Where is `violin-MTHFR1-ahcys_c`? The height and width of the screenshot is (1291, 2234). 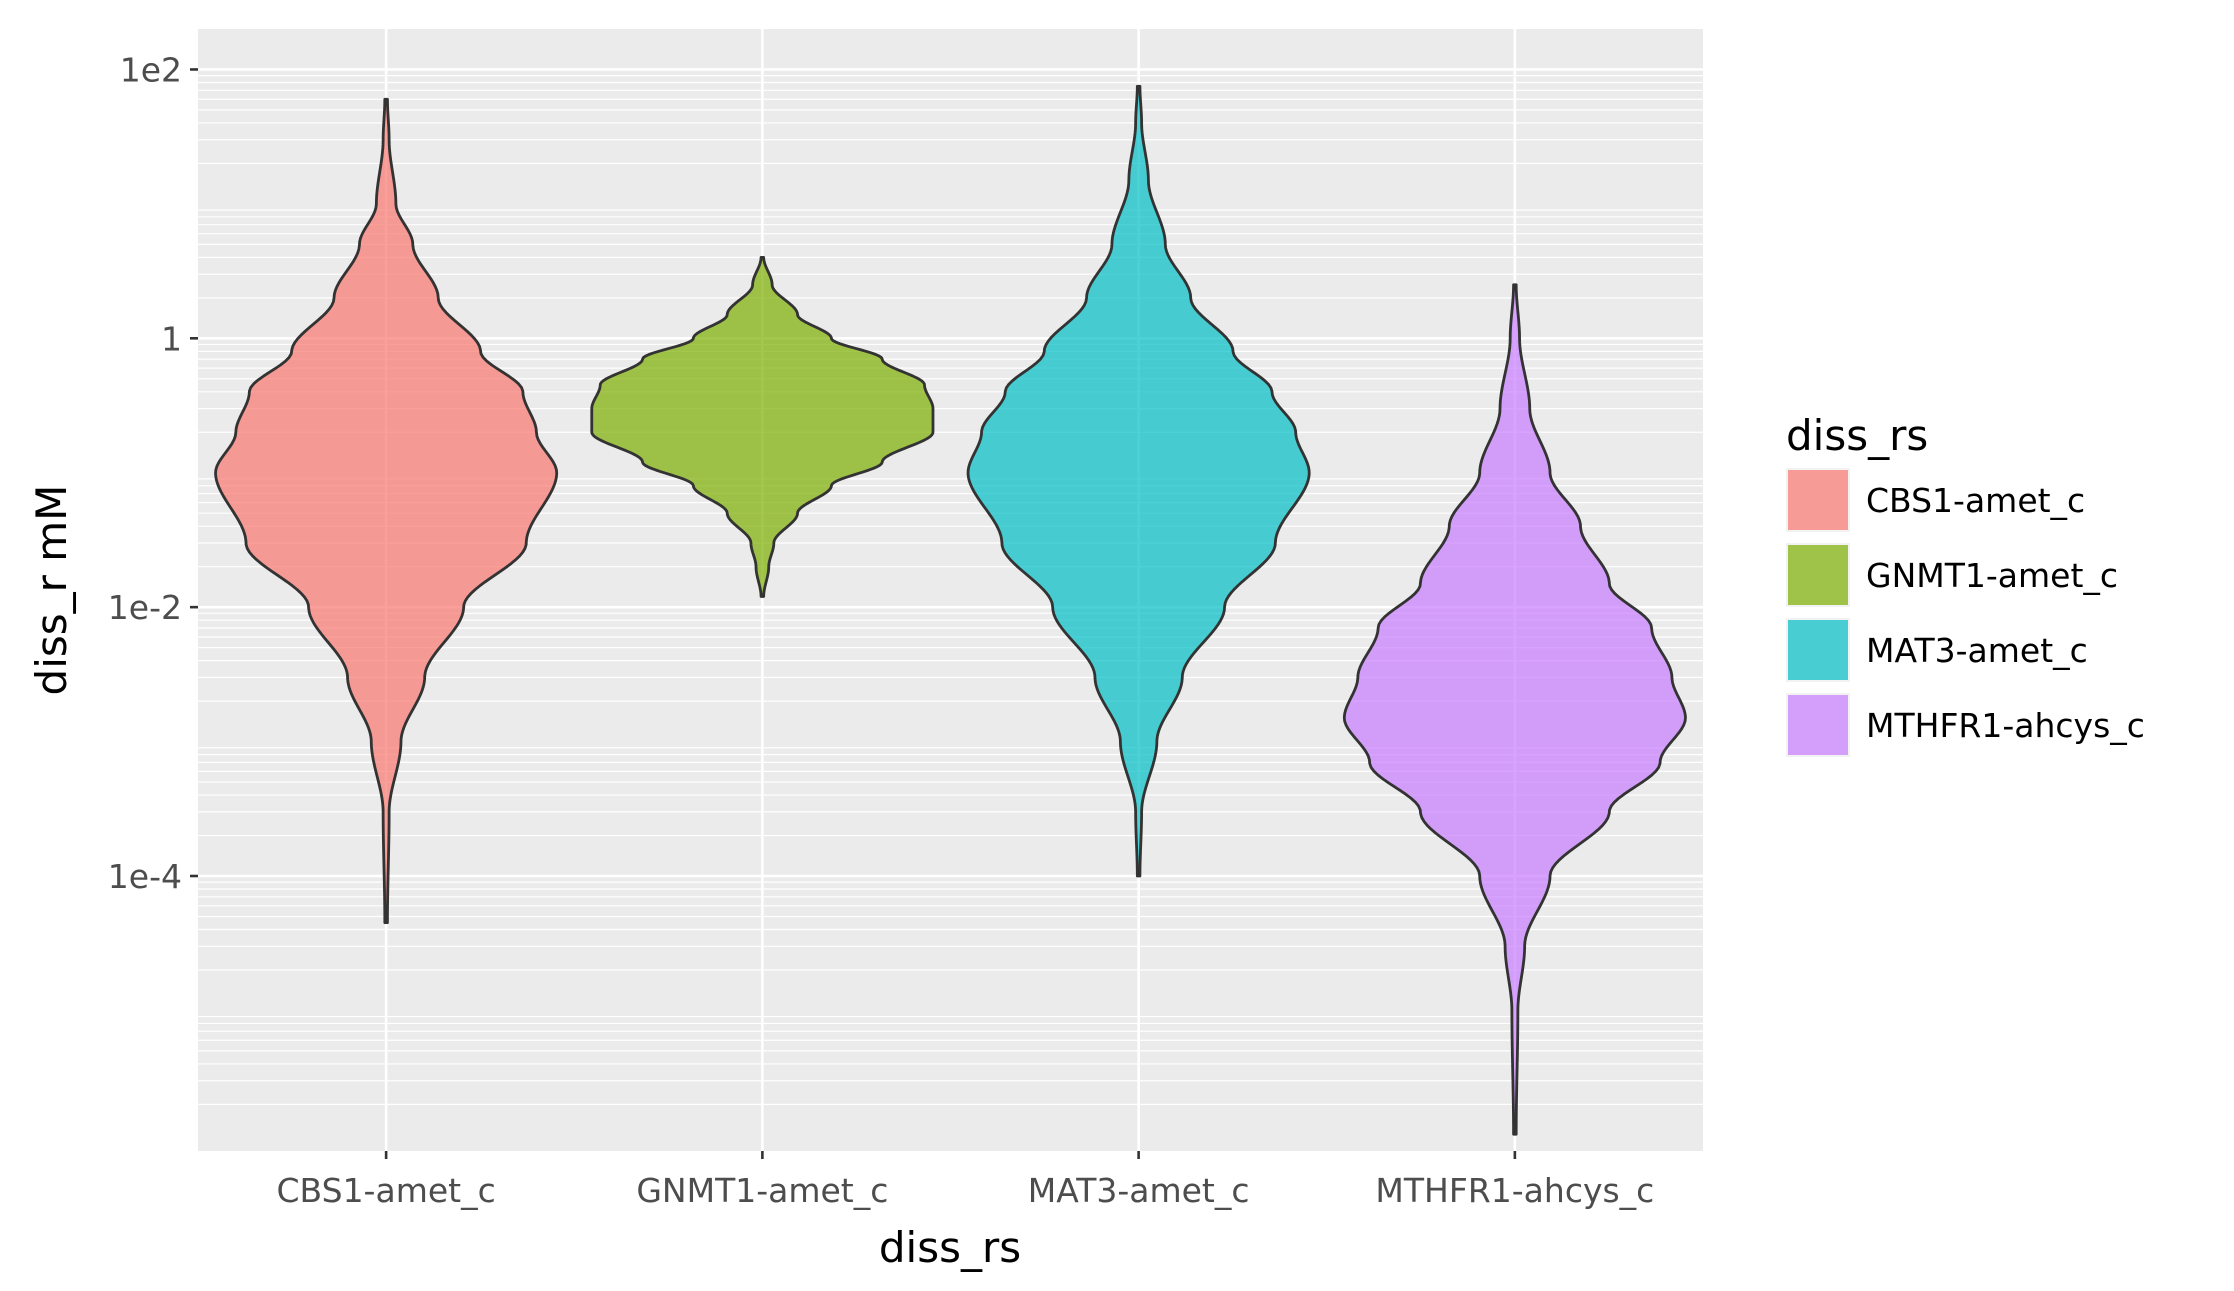
violin-MTHFR1-ahcys_c is located at coordinates (1514, 709).